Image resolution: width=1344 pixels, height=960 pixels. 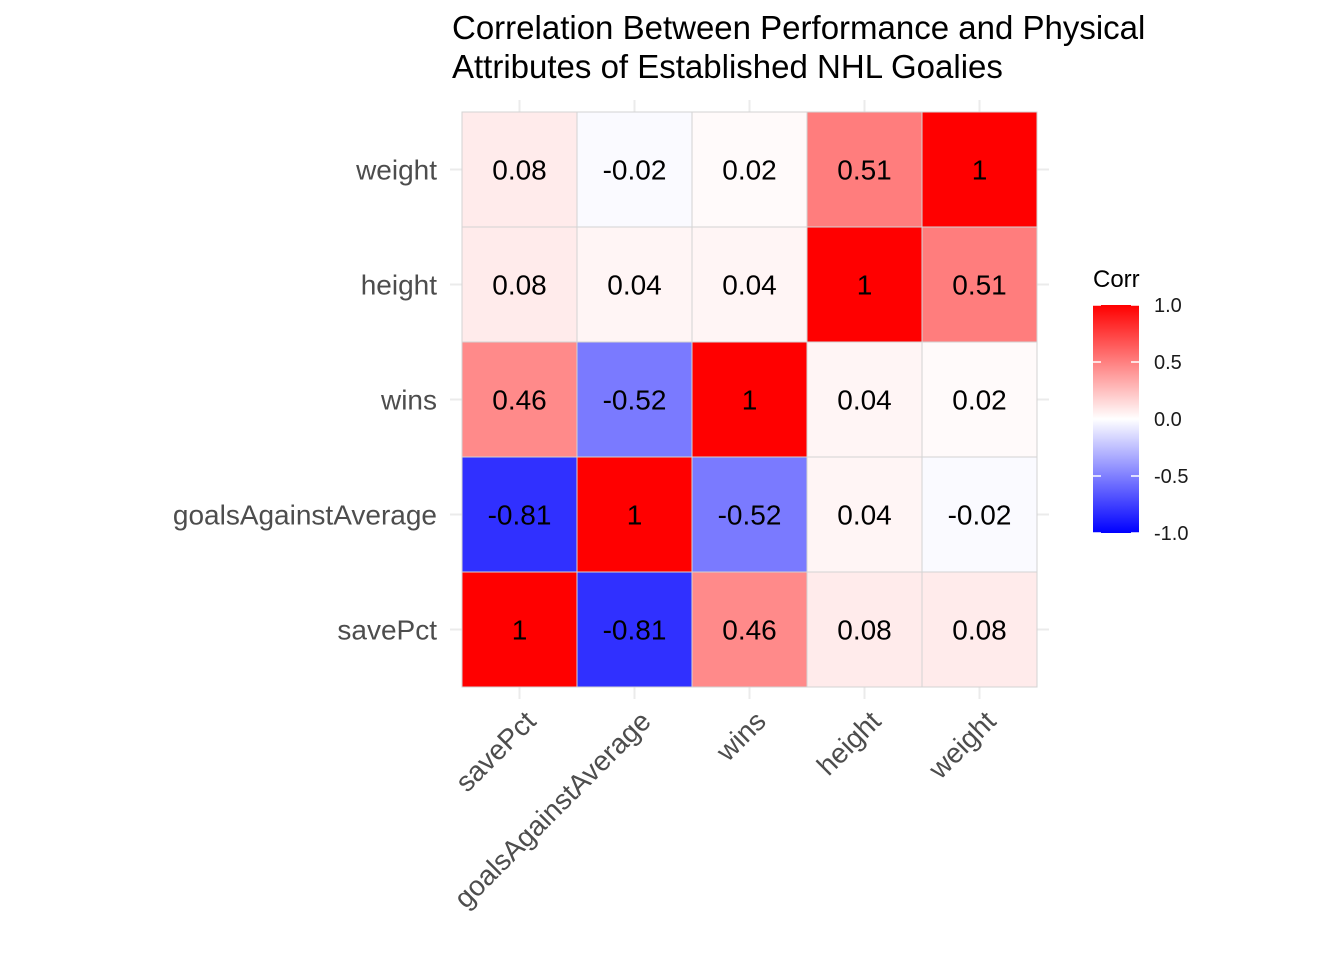 I want to click on chart-title-line-2: Attributes of Established NHL Goalies, so click(x=727, y=66).